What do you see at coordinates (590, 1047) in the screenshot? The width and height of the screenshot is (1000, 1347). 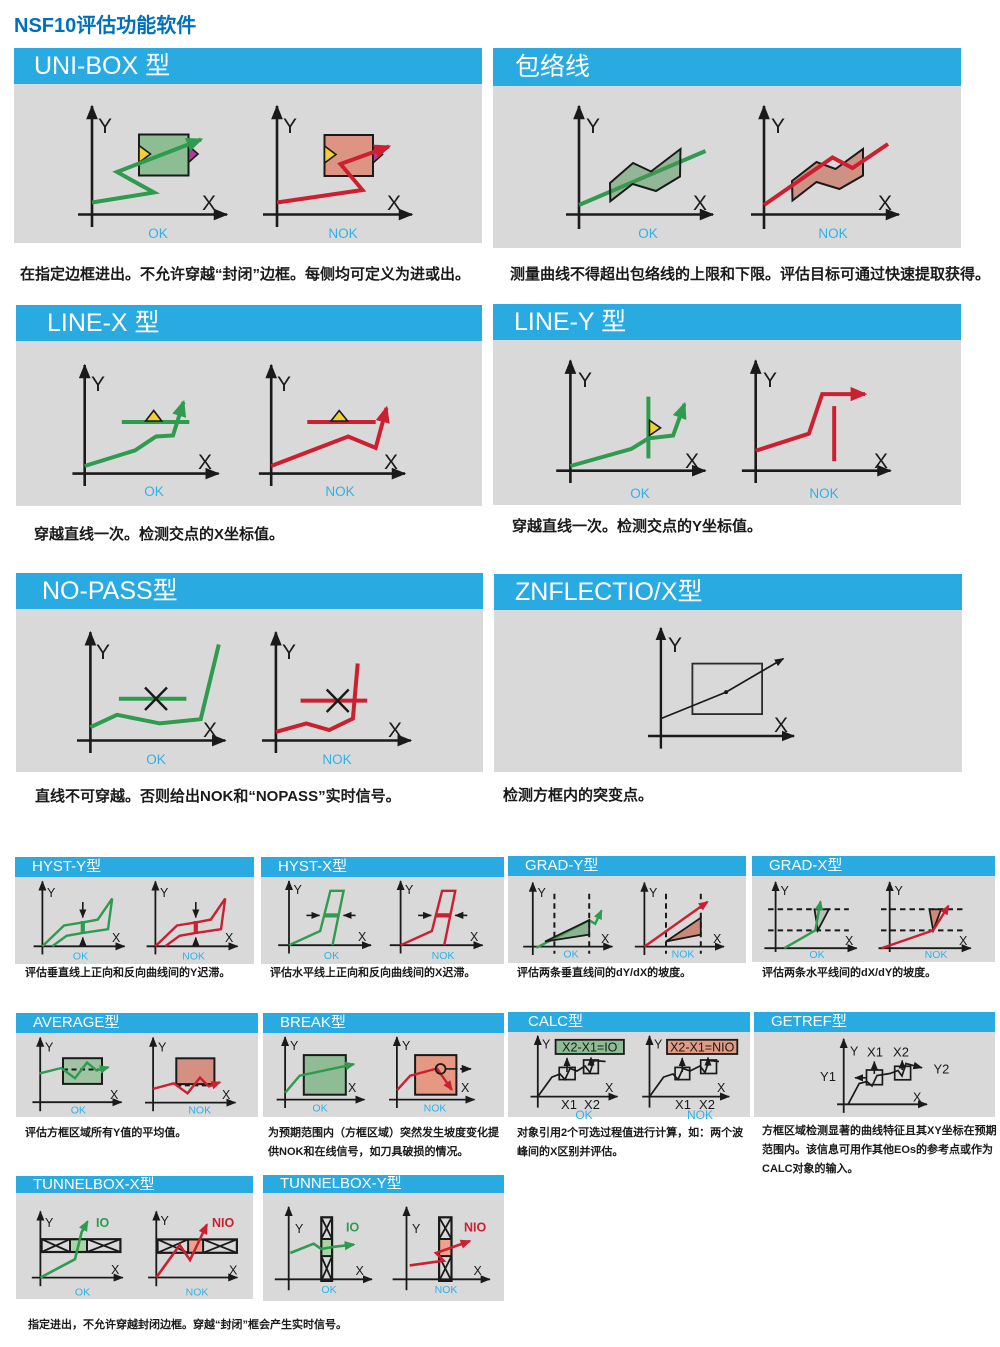 I see `svg-text: X2-X1=IO` at bounding box center [590, 1047].